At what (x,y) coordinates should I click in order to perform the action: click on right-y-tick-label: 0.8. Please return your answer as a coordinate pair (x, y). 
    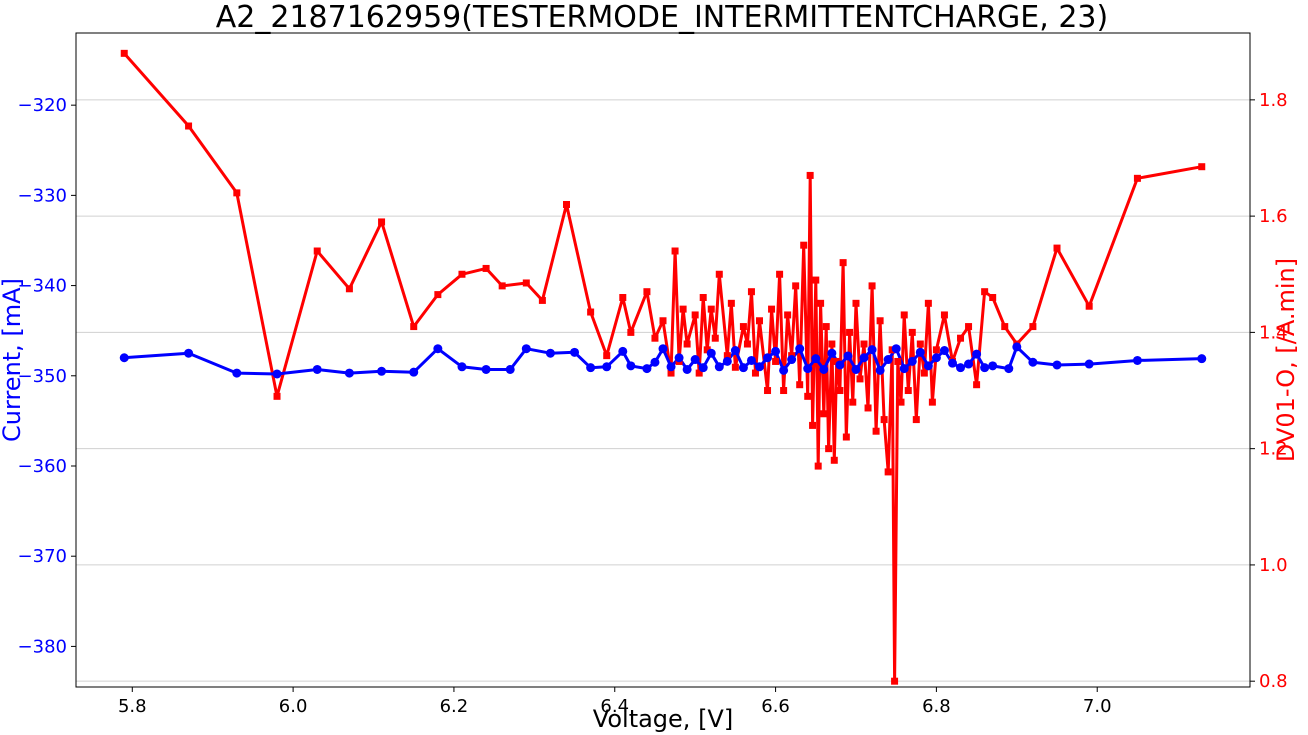
    Looking at the image, I should click on (1273, 681).